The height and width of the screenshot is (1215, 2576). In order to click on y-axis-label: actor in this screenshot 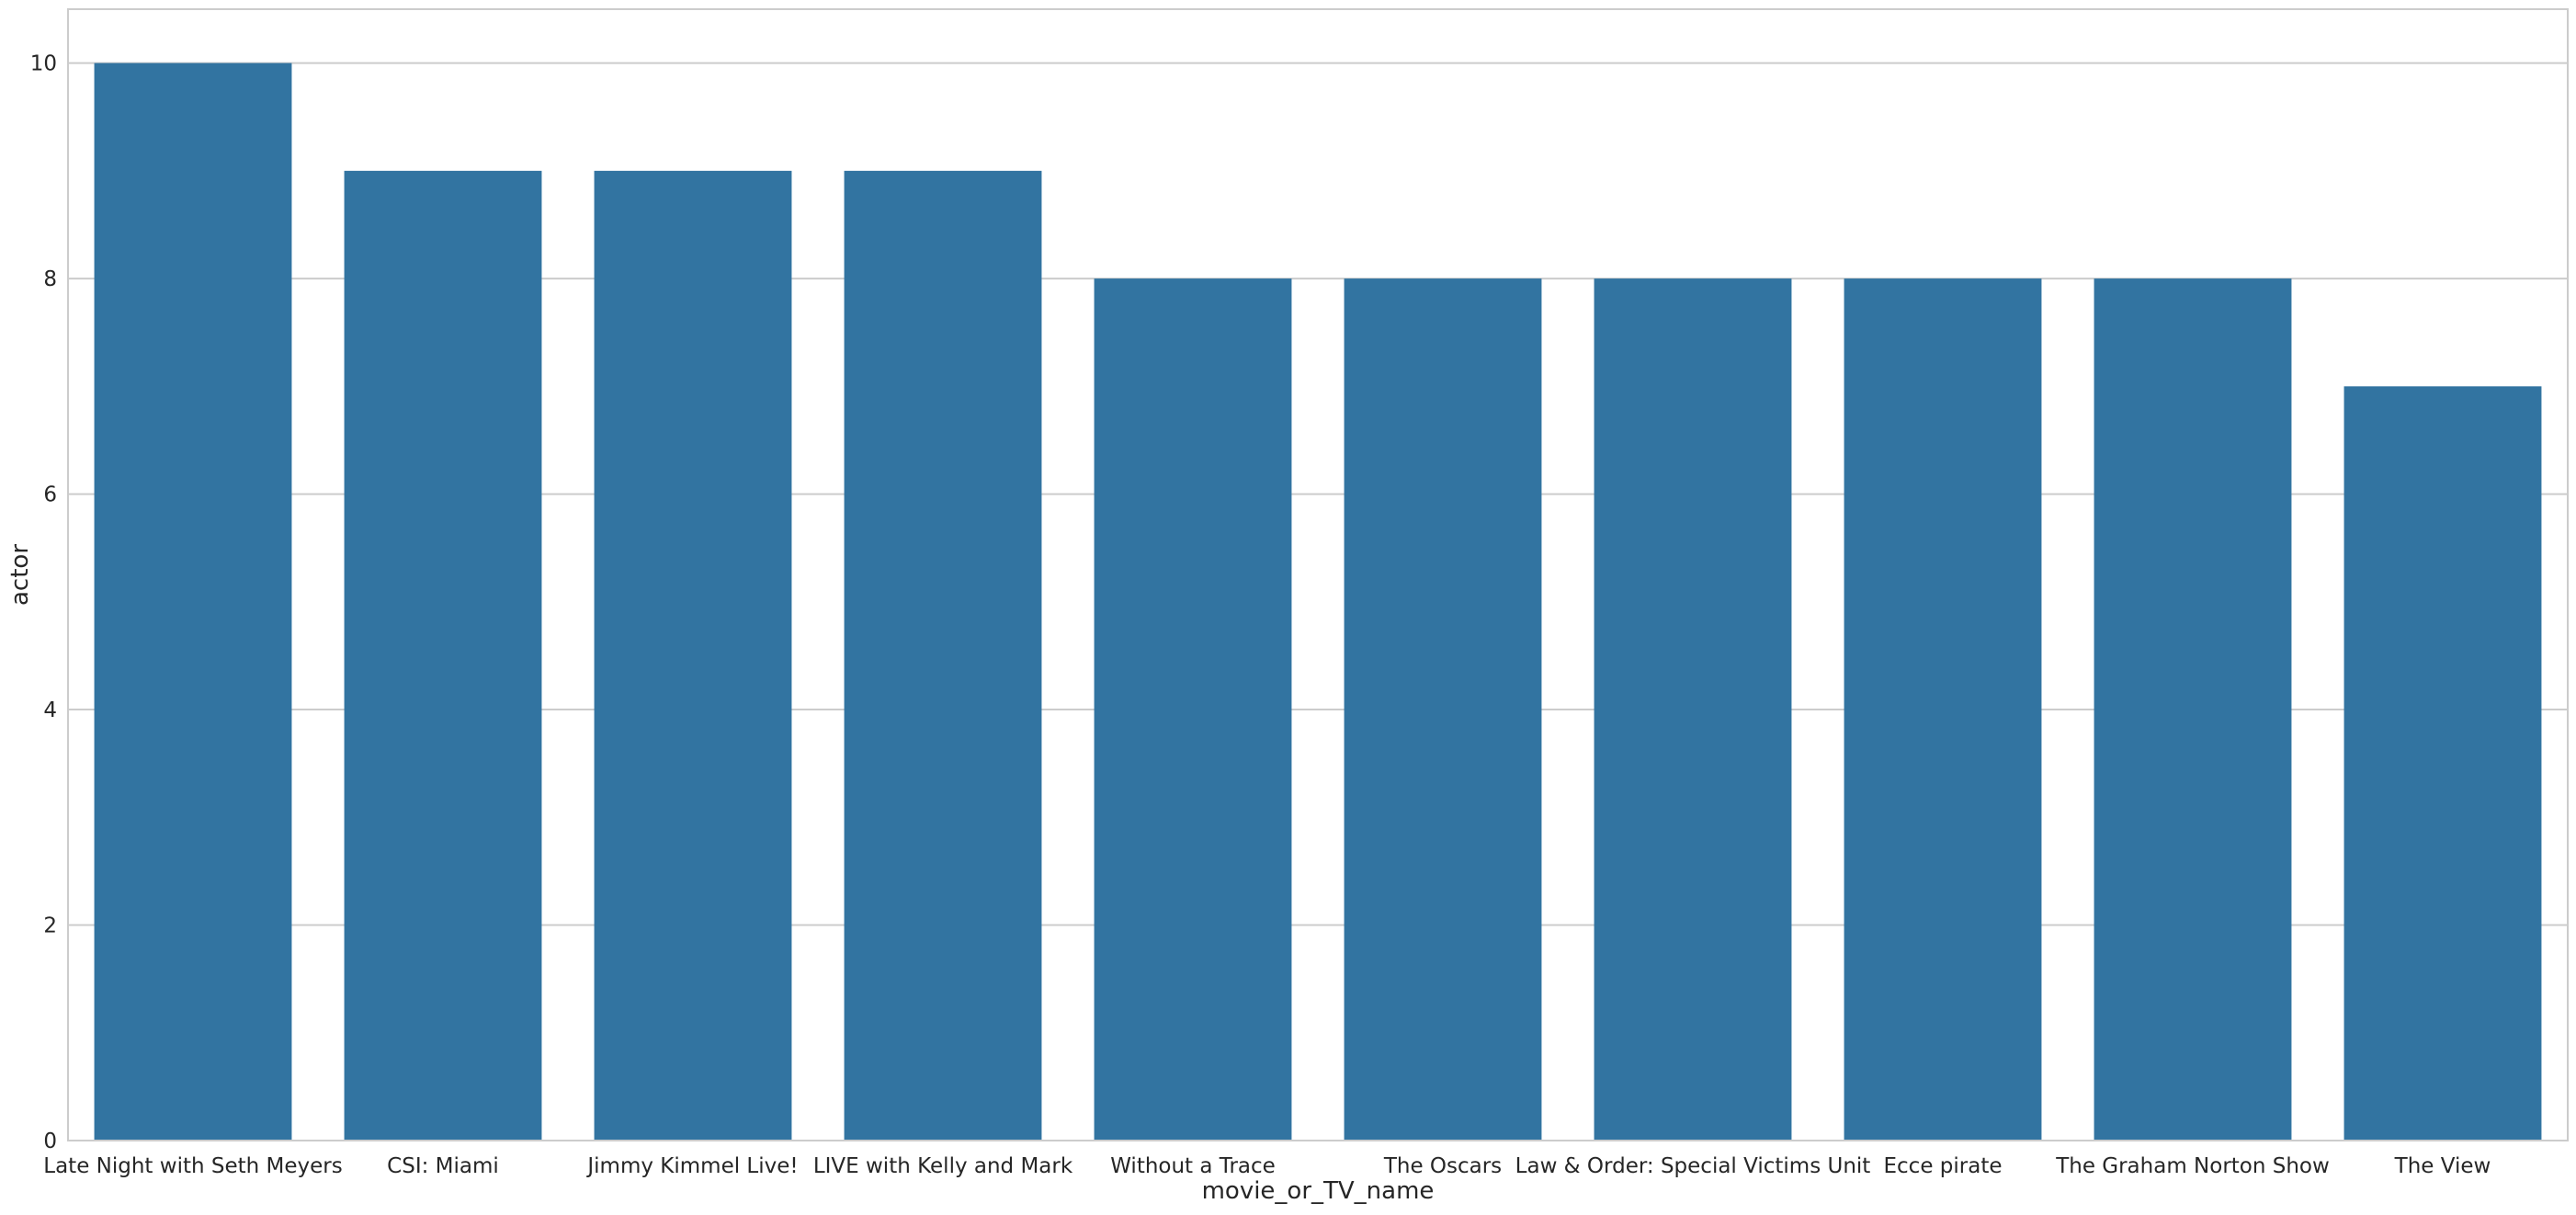, I will do `click(20, 575)`.